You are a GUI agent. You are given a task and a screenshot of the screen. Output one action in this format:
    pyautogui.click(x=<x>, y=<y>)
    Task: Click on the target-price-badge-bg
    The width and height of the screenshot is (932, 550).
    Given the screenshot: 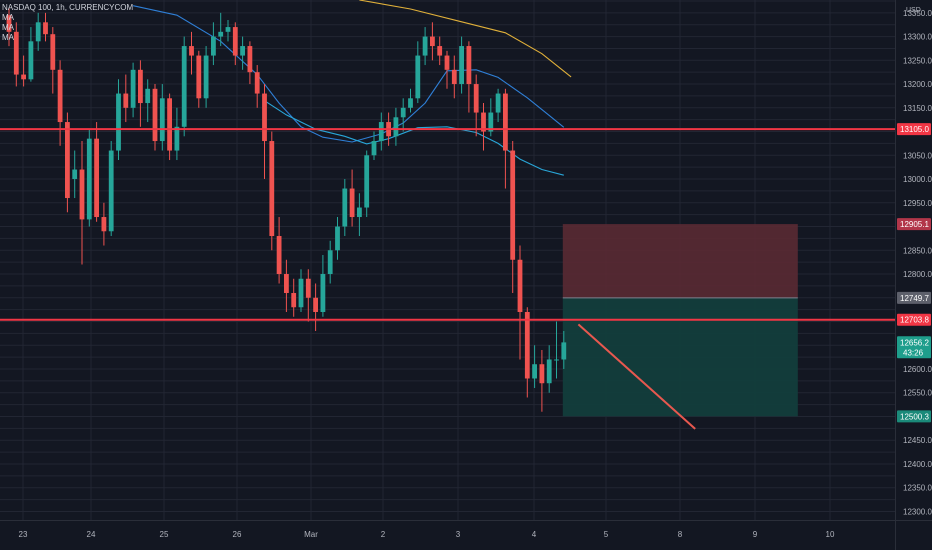 What is the action you would take?
    pyautogui.click(x=914, y=416)
    